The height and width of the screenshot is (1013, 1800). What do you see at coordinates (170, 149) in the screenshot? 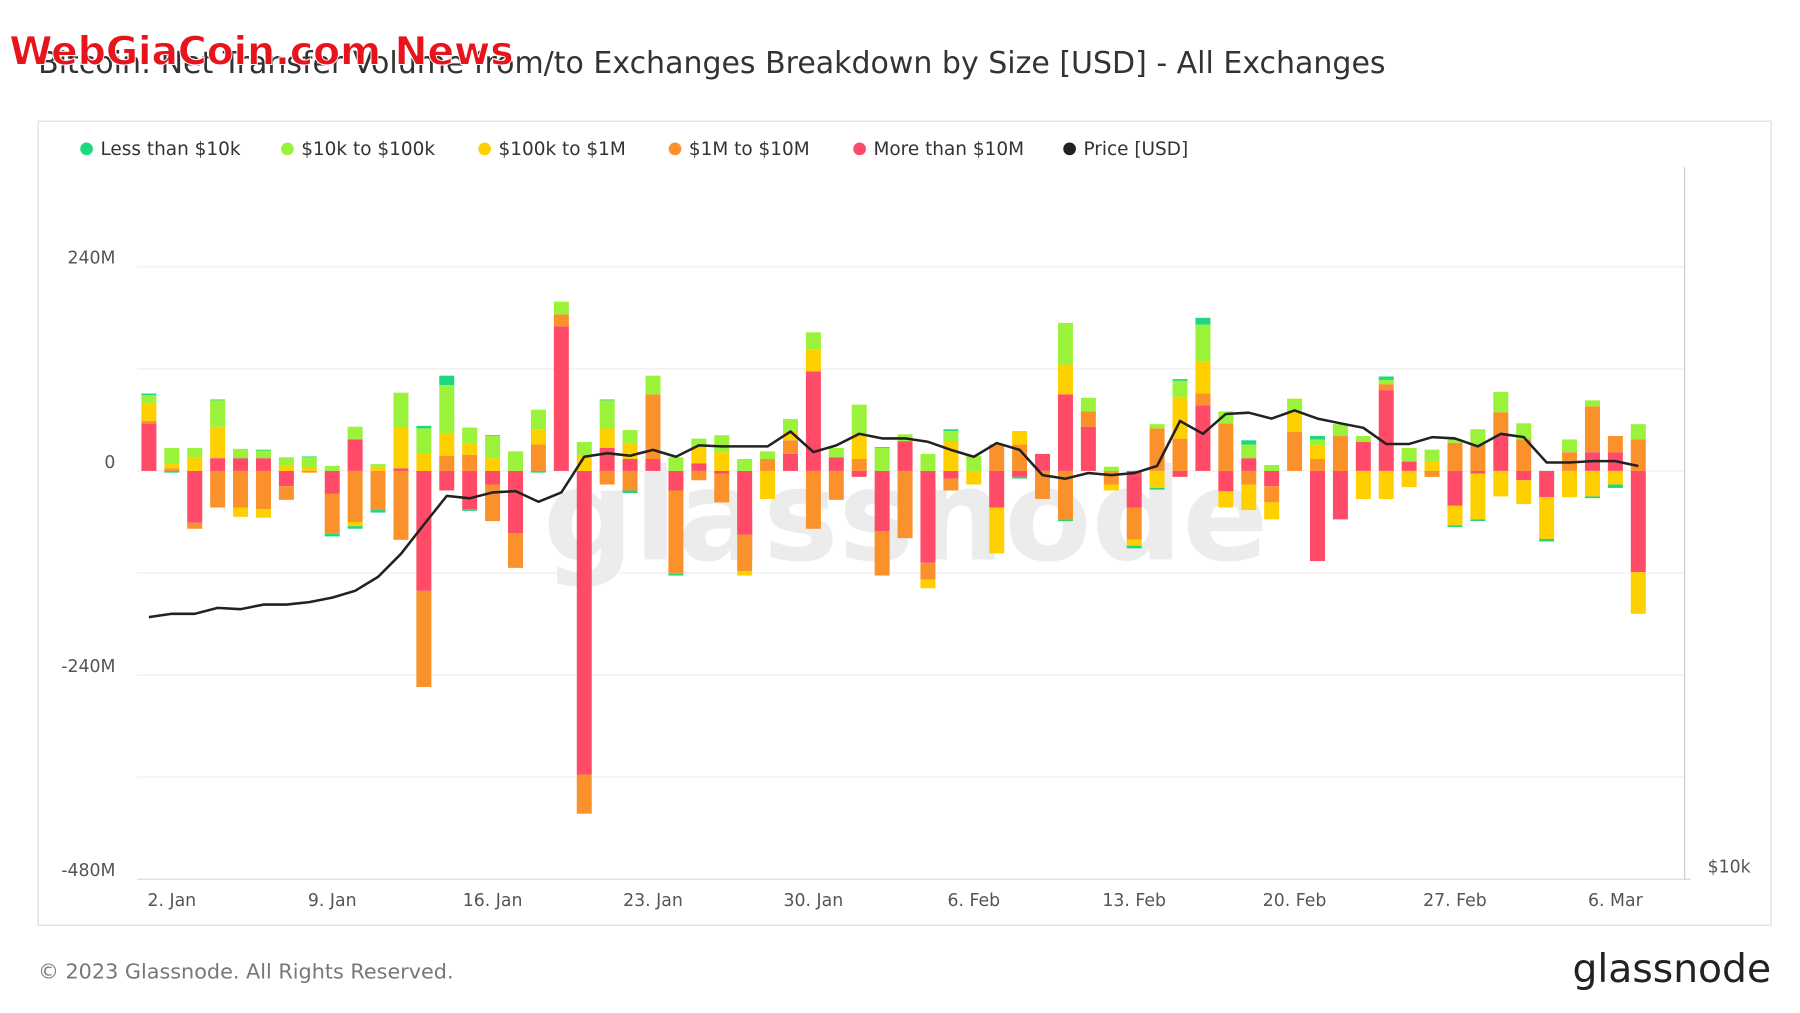
I see `legend-label: Less than $10k` at bounding box center [170, 149].